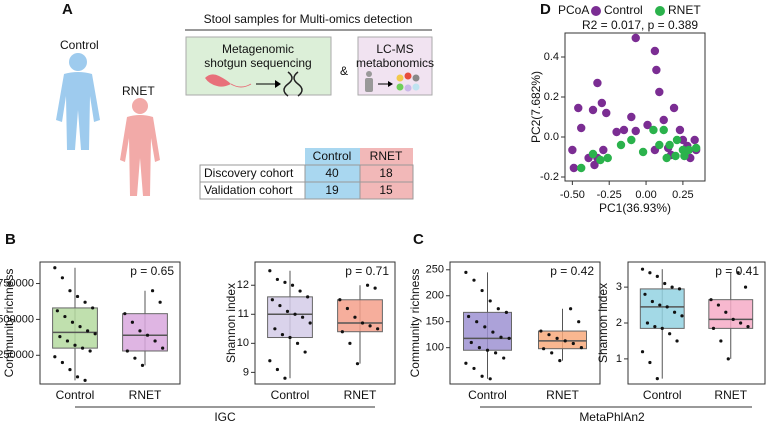  Describe the element at coordinates (17, 283) in the screenshot. I see `y-tick-label: 750000` at that location.